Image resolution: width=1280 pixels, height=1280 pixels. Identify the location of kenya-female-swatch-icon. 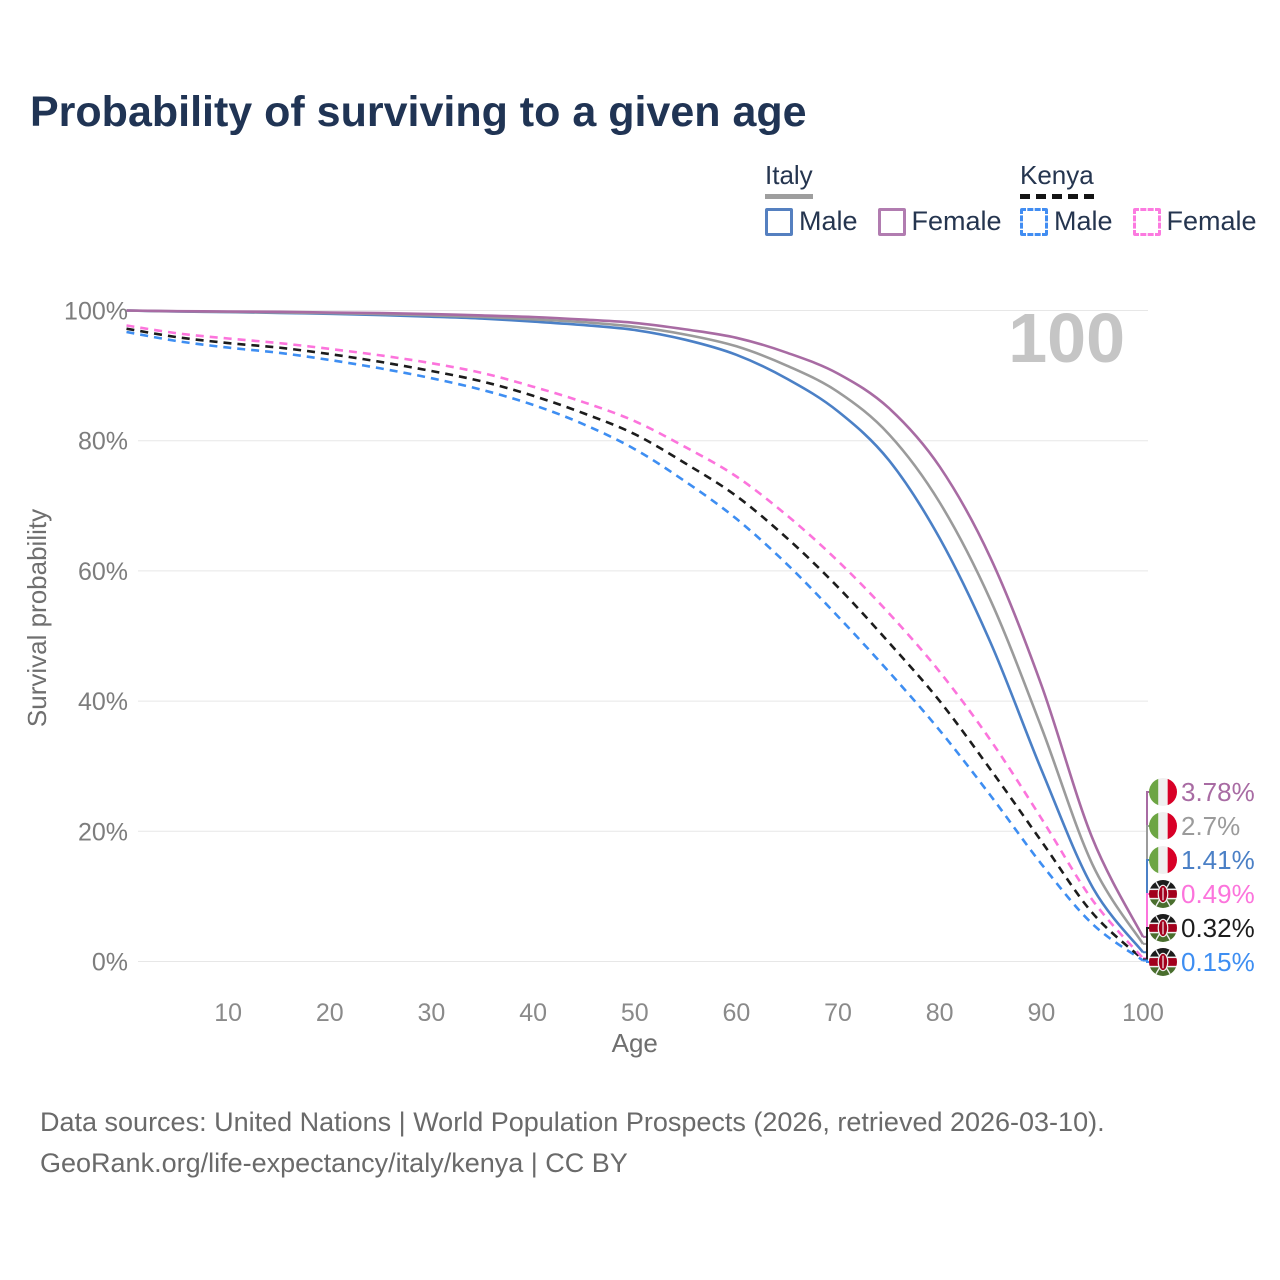
(1146, 221).